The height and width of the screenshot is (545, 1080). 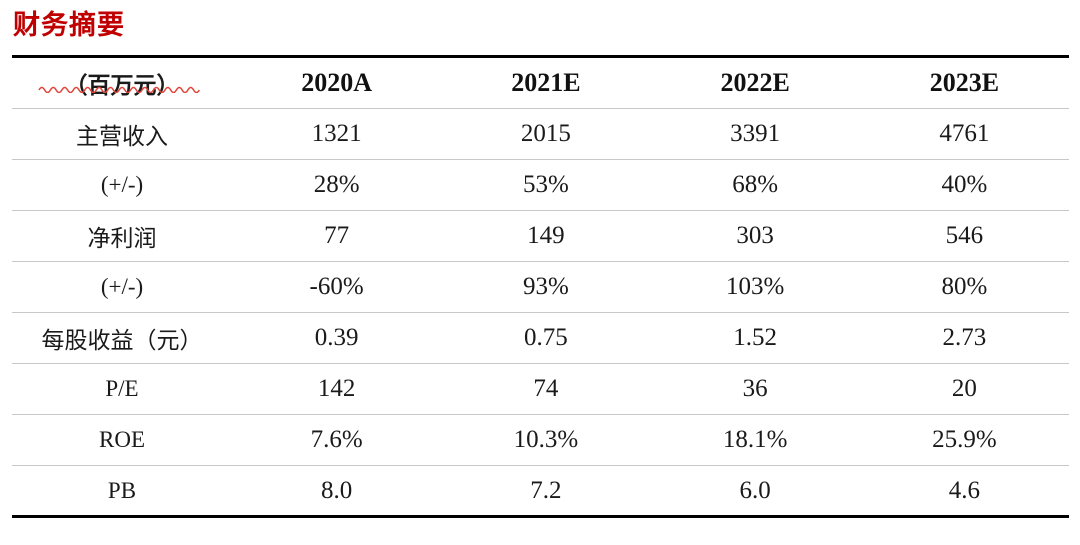 I want to click on table-cell: 103%, so click(x=755, y=286).